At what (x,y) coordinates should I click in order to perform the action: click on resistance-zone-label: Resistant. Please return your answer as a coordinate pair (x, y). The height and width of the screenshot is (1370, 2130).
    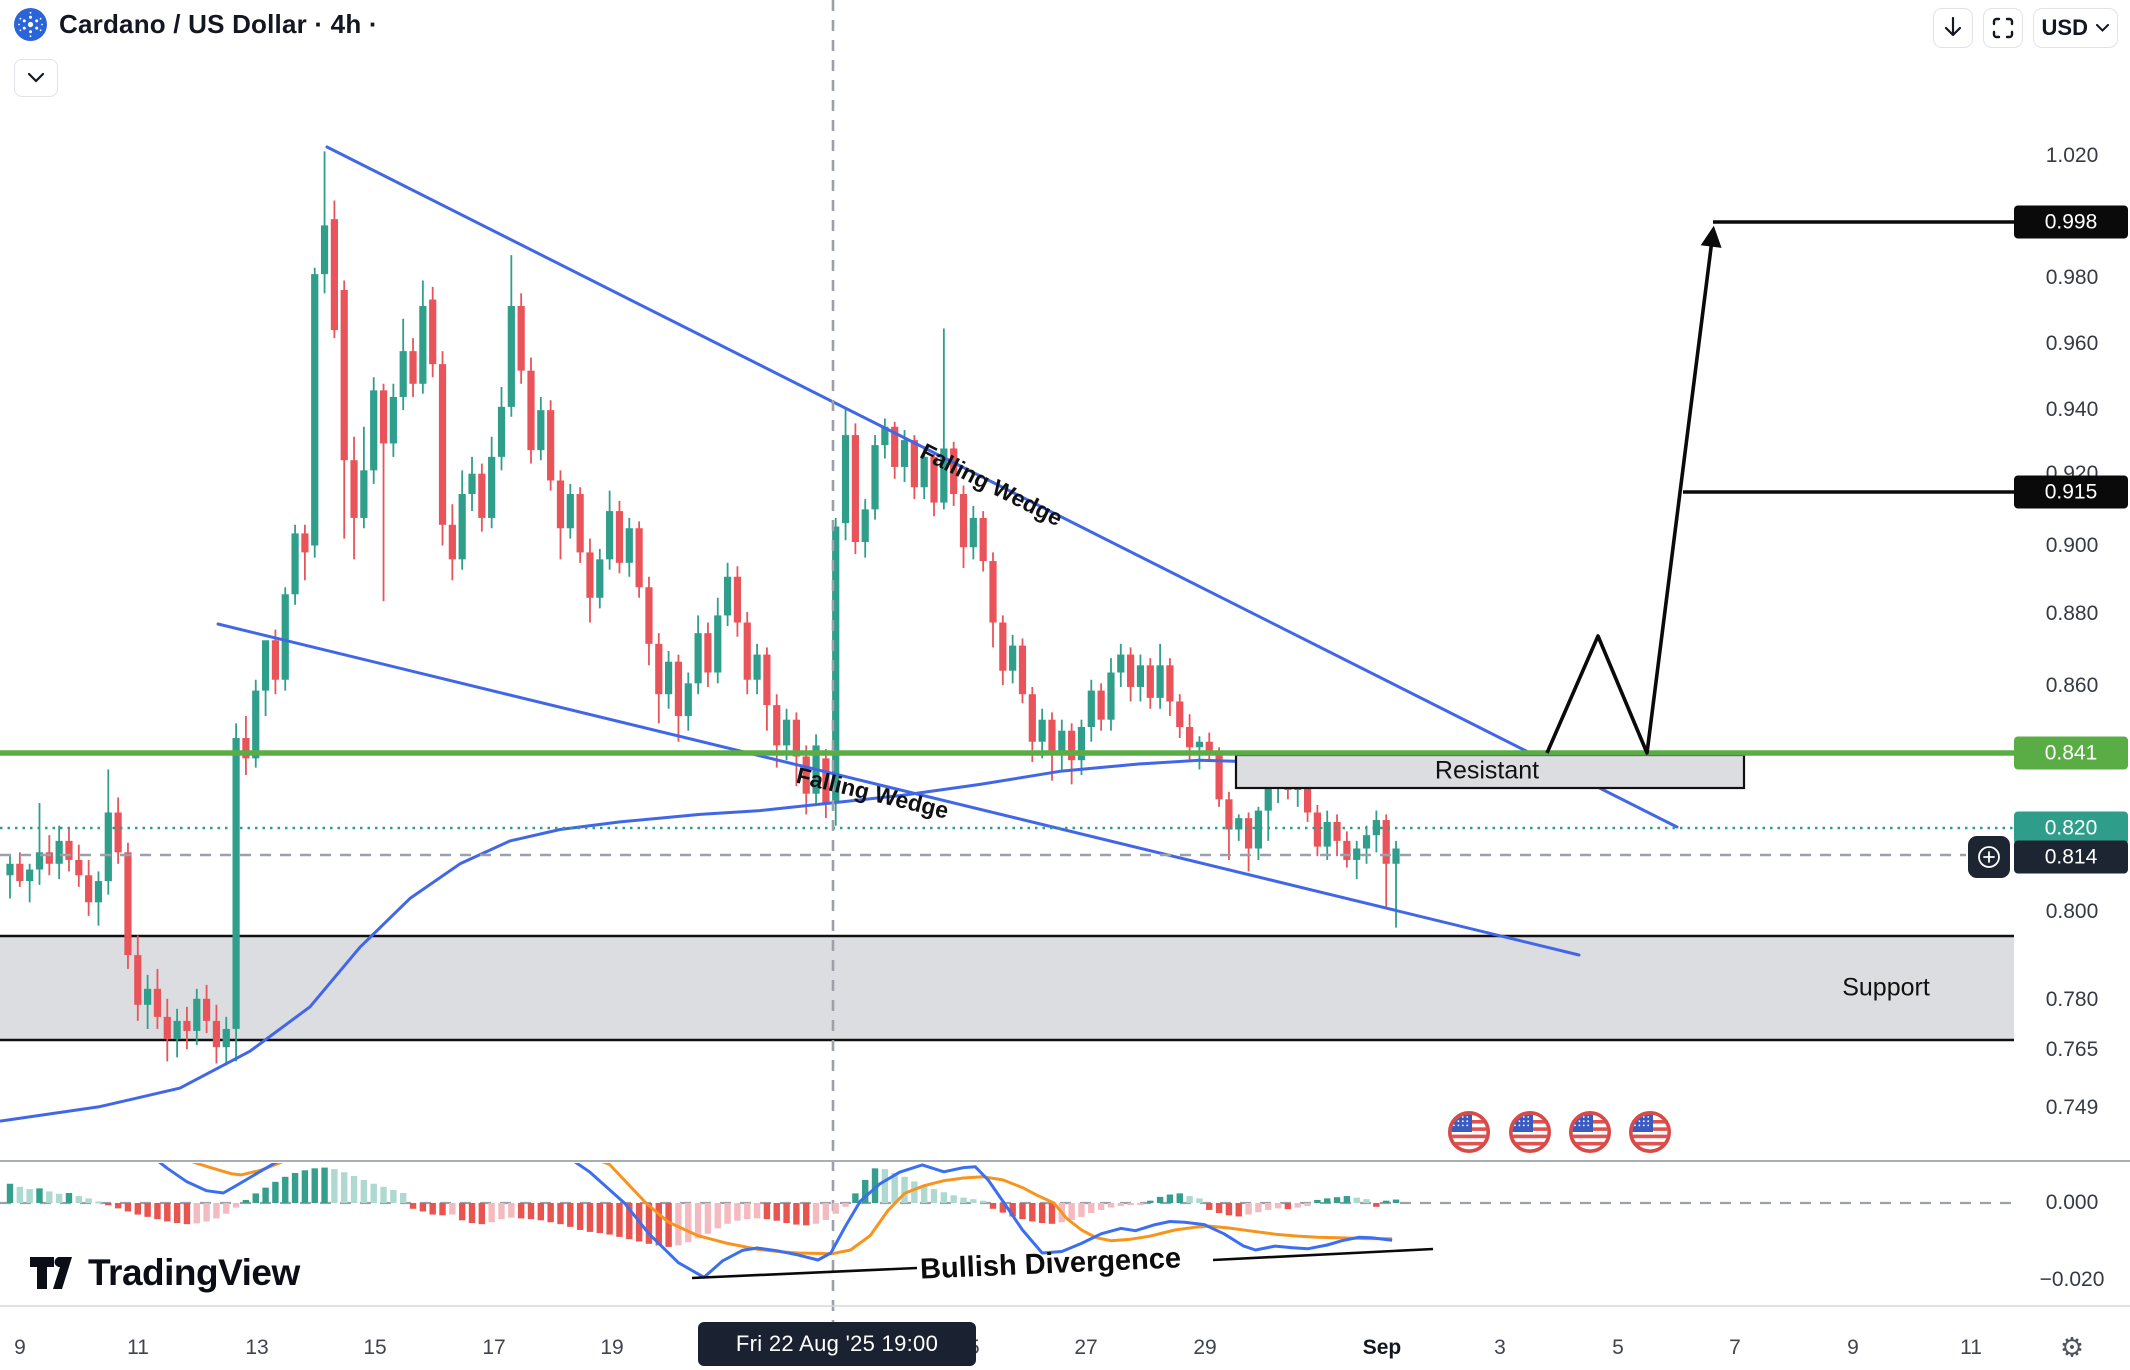
    Looking at the image, I should click on (1487, 770).